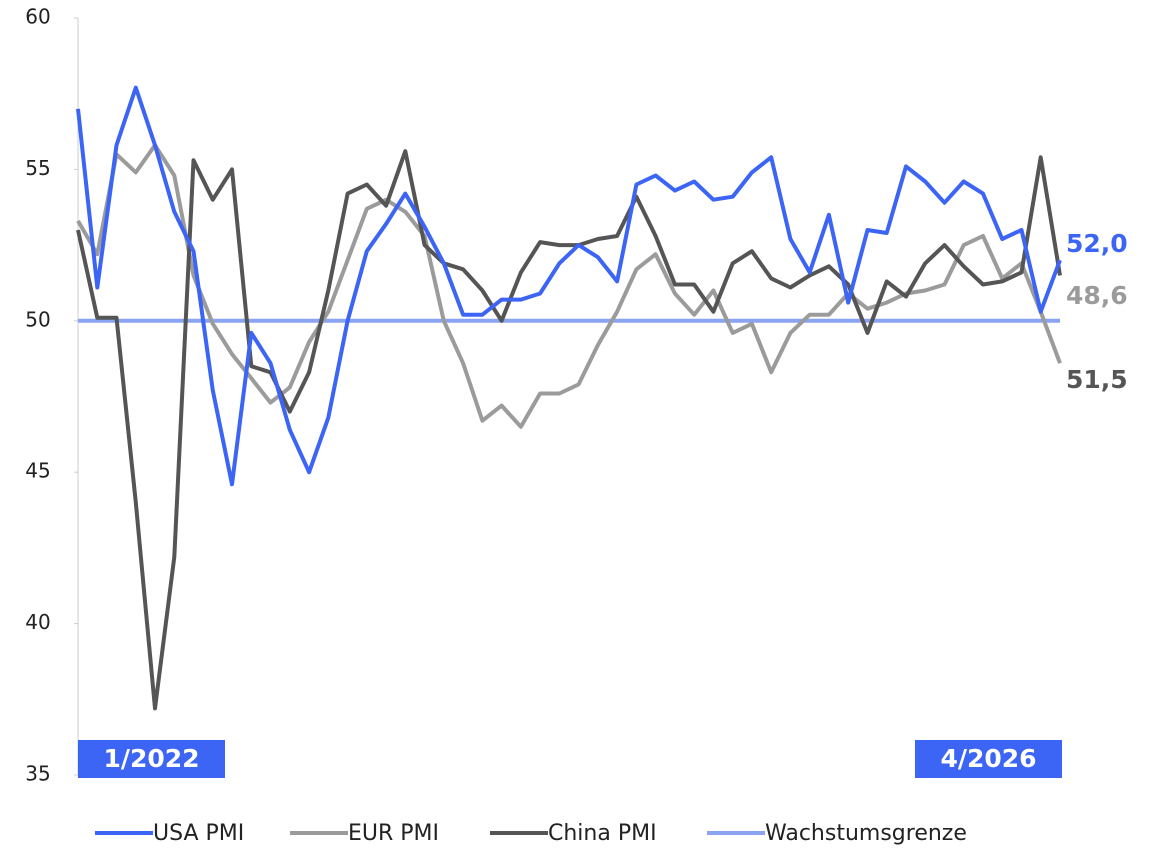 This screenshot has height=852, width=1156. Describe the element at coordinates (37, 319) in the screenshot. I see `y-tick-label: 50` at that location.